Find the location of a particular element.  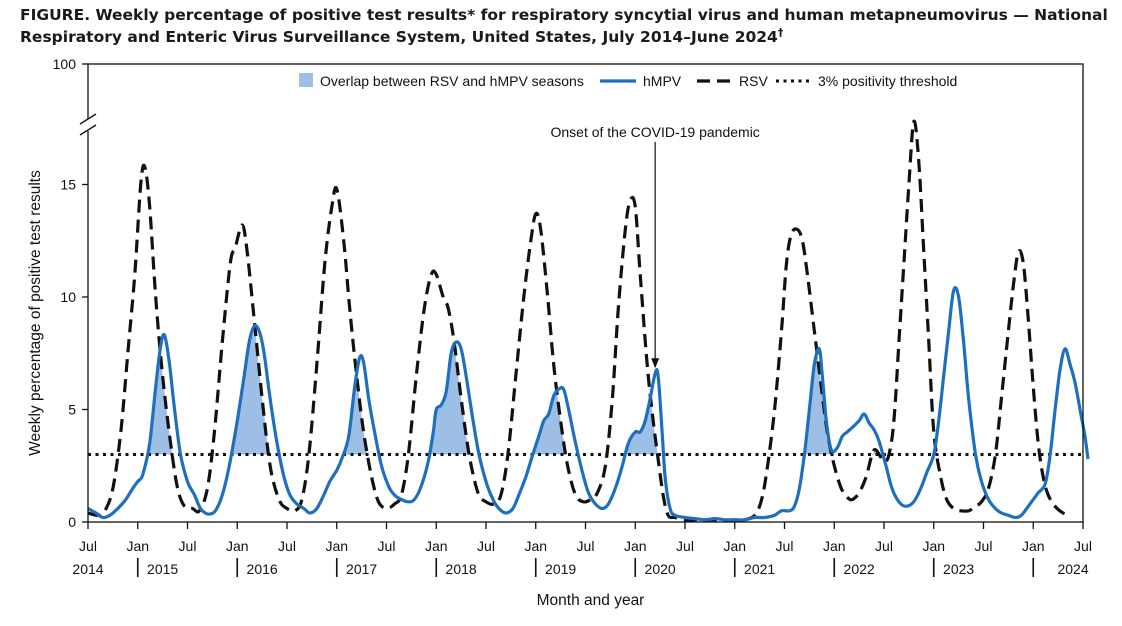

y-tick-label: 100 is located at coordinates (65, 64).